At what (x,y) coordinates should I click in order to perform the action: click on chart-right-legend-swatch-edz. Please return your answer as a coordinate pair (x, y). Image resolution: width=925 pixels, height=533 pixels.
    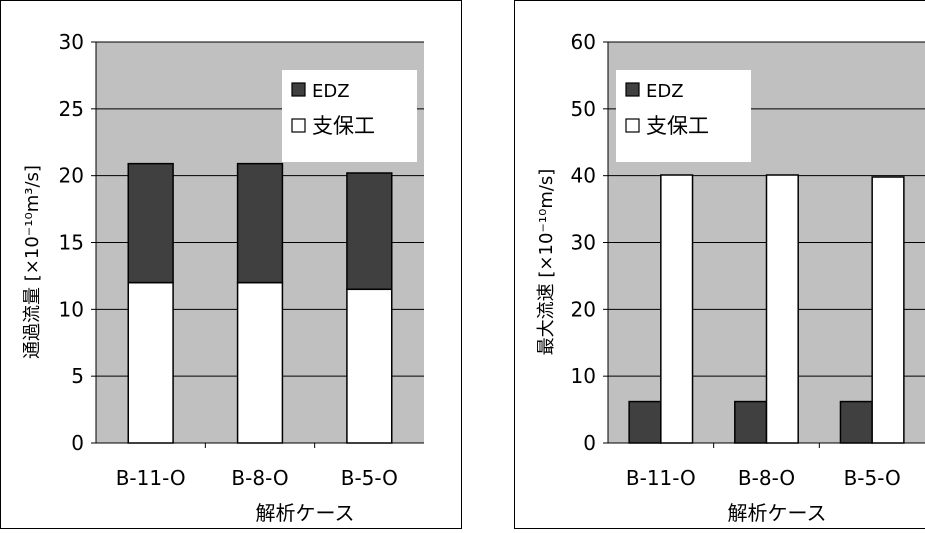
    Looking at the image, I should click on (632, 89).